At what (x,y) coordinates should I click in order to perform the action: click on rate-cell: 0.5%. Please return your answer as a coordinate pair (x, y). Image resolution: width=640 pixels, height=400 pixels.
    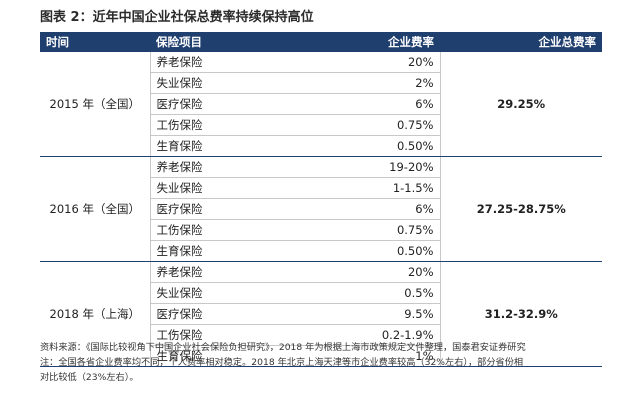
    Looking at the image, I should click on (346, 293).